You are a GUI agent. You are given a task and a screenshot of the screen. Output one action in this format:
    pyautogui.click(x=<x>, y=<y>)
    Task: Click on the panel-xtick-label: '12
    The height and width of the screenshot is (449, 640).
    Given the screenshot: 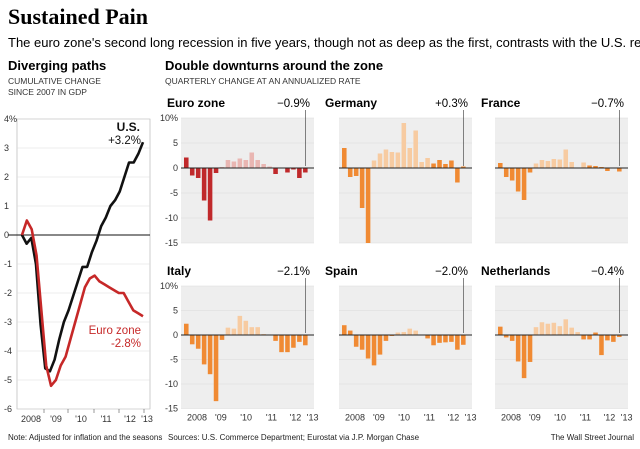 What is the action you would take?
    pyautogui.click(x=610, y=418)
    